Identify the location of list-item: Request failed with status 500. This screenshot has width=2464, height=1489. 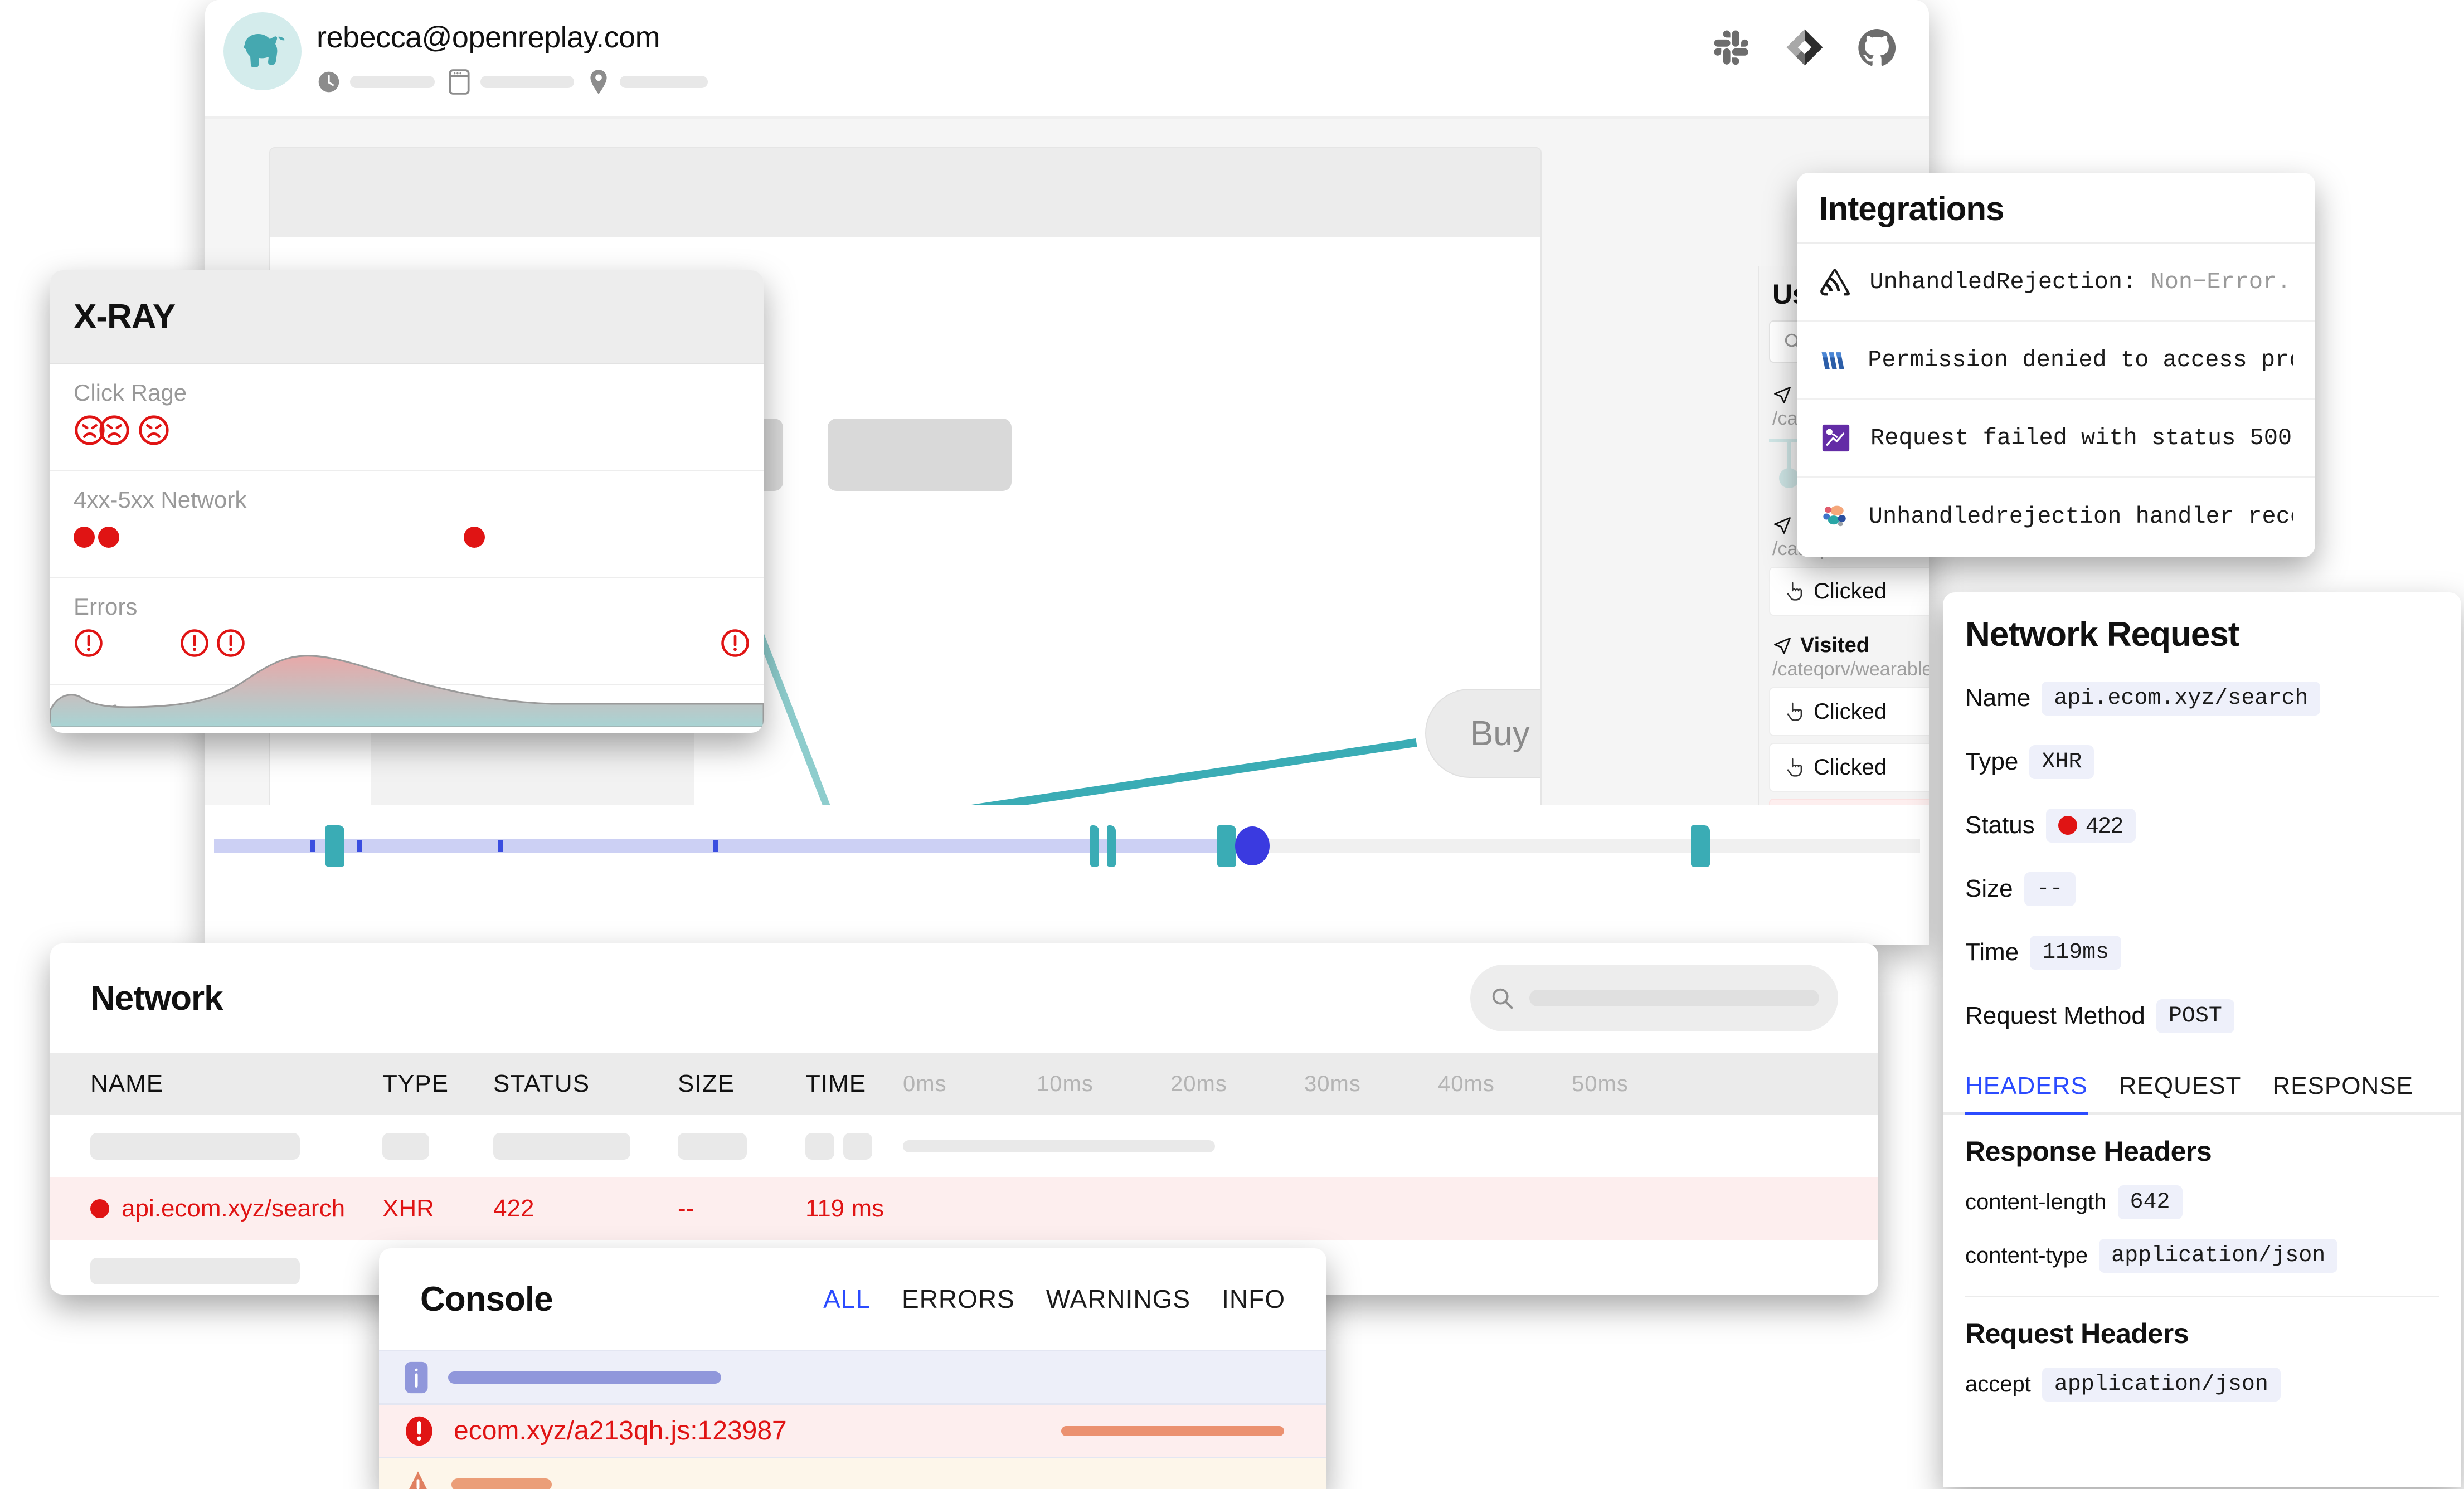
(2056, 439).